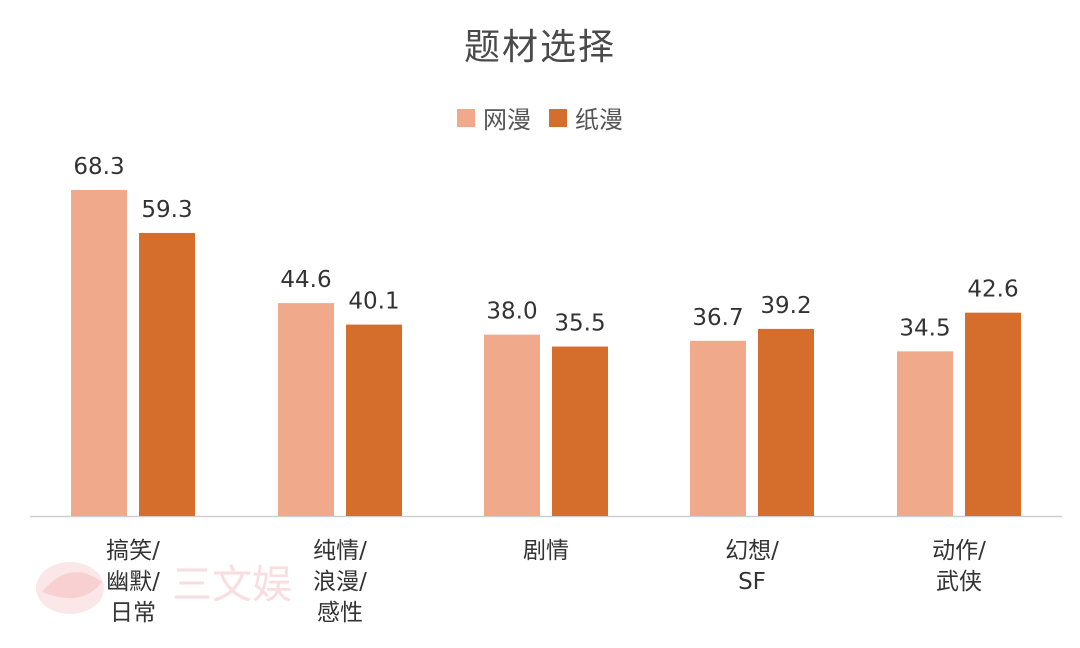 This screenshot has height=648, width=1080. Describe the element at coordinates (340, 551) in the screenshot. I see `category-label-1-line-0: 纯情/` at that location.